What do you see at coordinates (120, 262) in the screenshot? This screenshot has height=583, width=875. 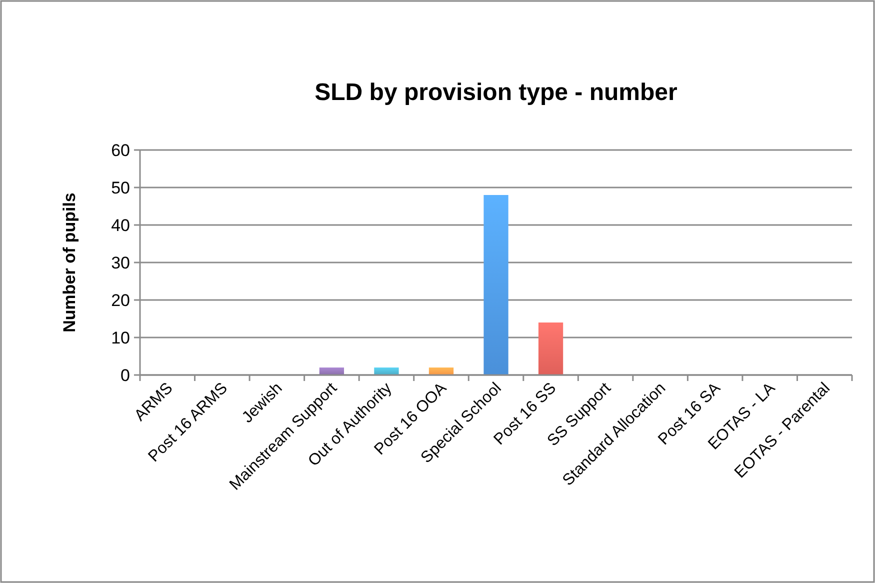 I see `y-tick-label: 30` at bounding box center [120, 262].